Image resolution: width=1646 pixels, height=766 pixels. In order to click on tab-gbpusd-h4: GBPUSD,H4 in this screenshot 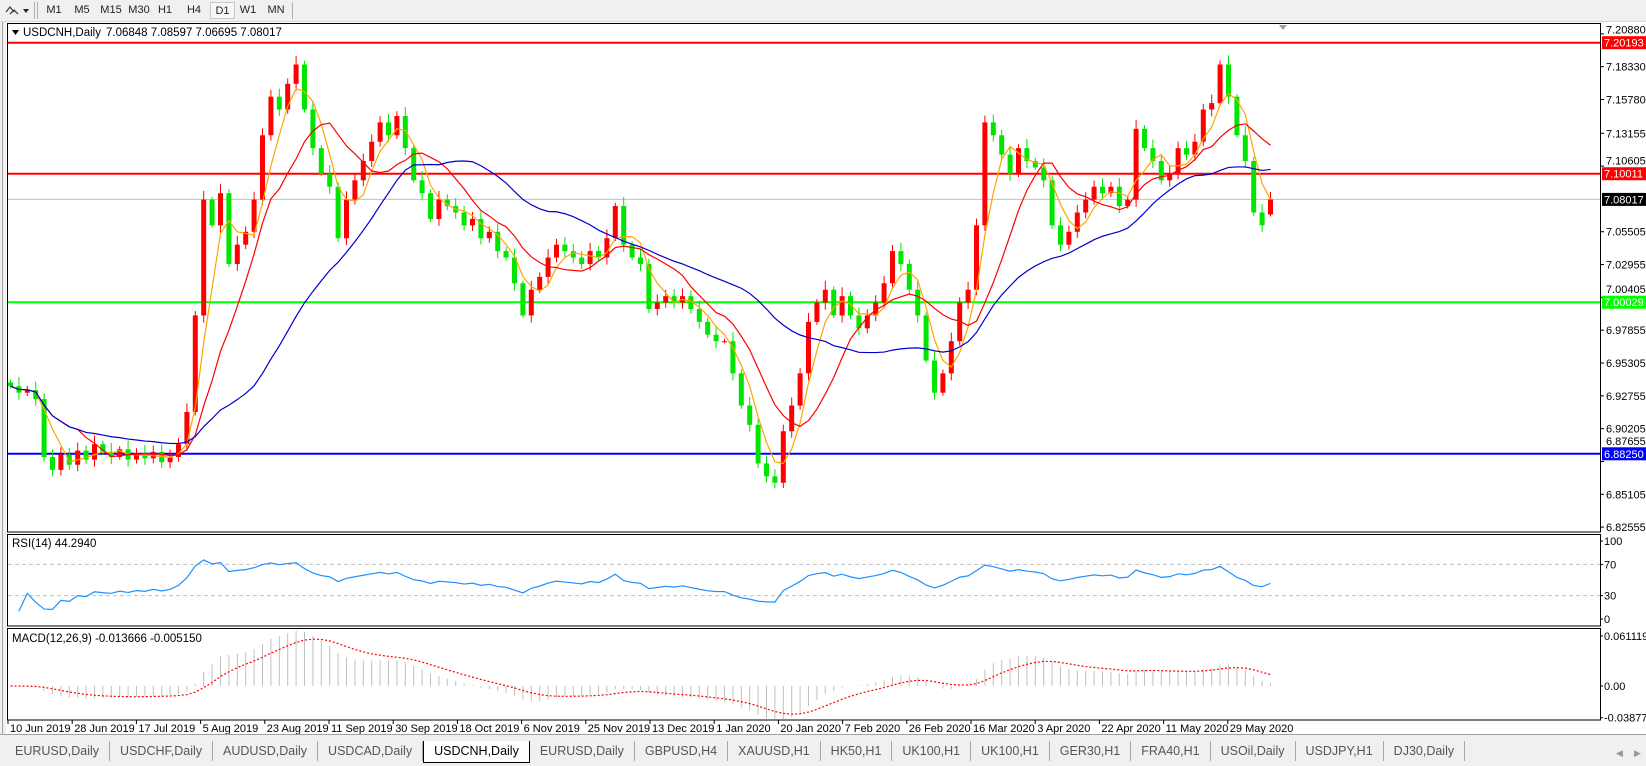, I will do `click(682, 751)`.